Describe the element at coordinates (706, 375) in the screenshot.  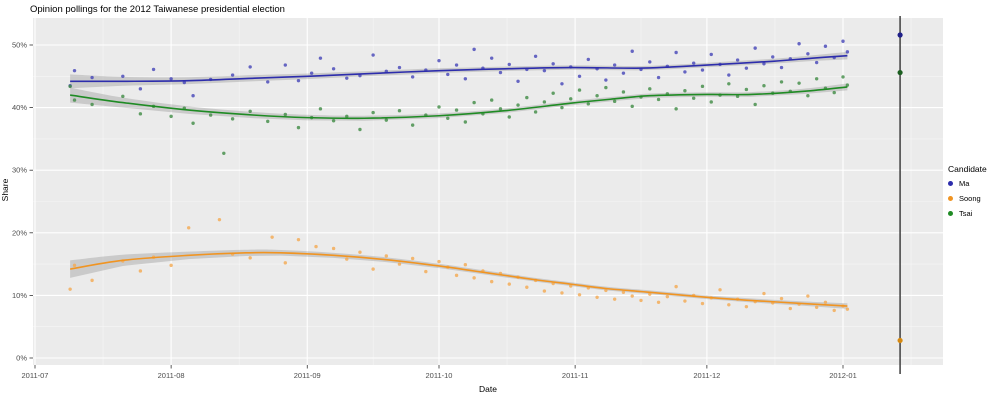
I see `svg-text: 2011-12` at that location.